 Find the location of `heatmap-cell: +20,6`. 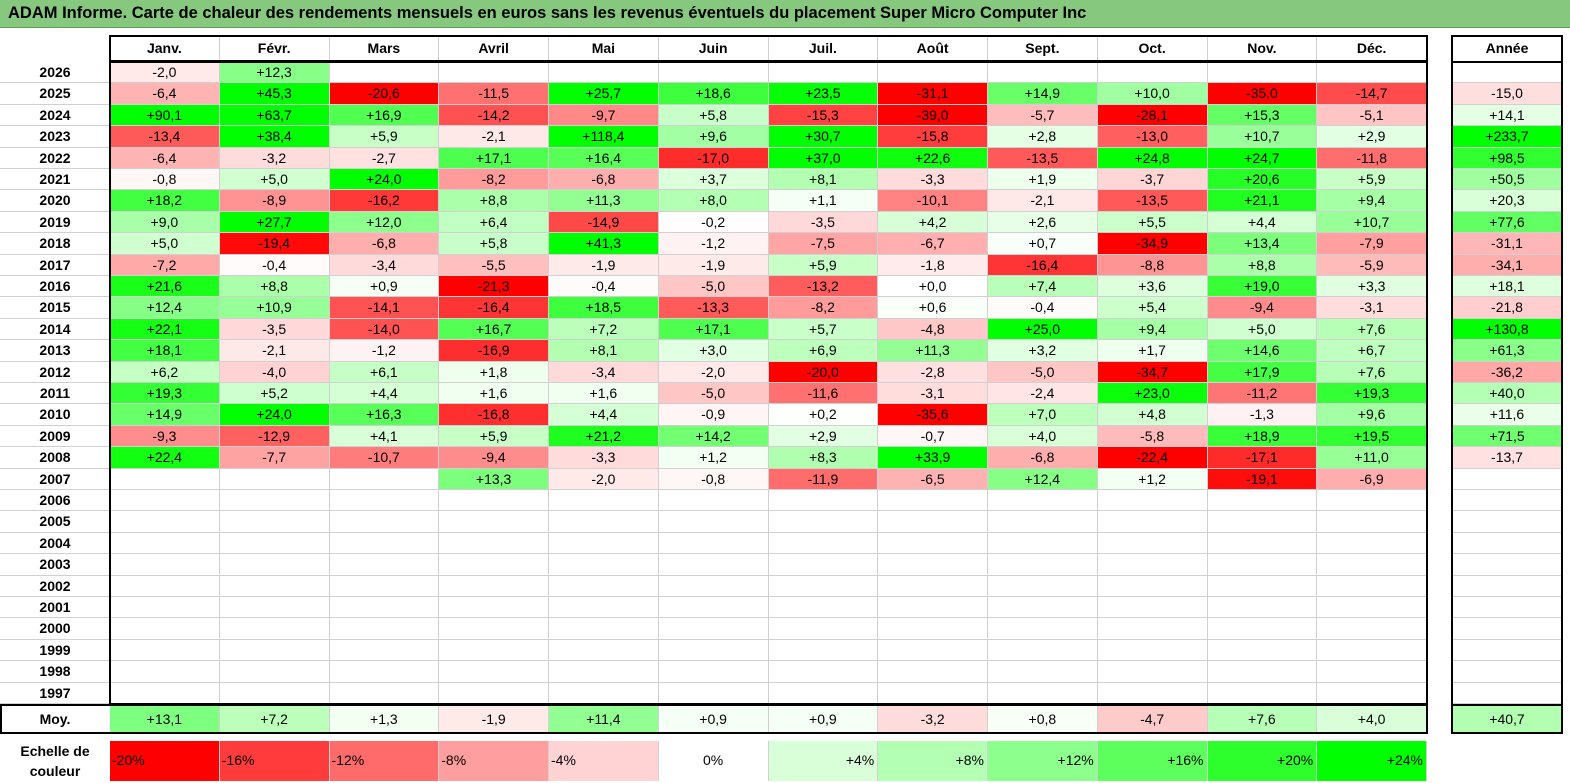

heatmap-cell: +20,6 is located at coordinates (1262, 180).